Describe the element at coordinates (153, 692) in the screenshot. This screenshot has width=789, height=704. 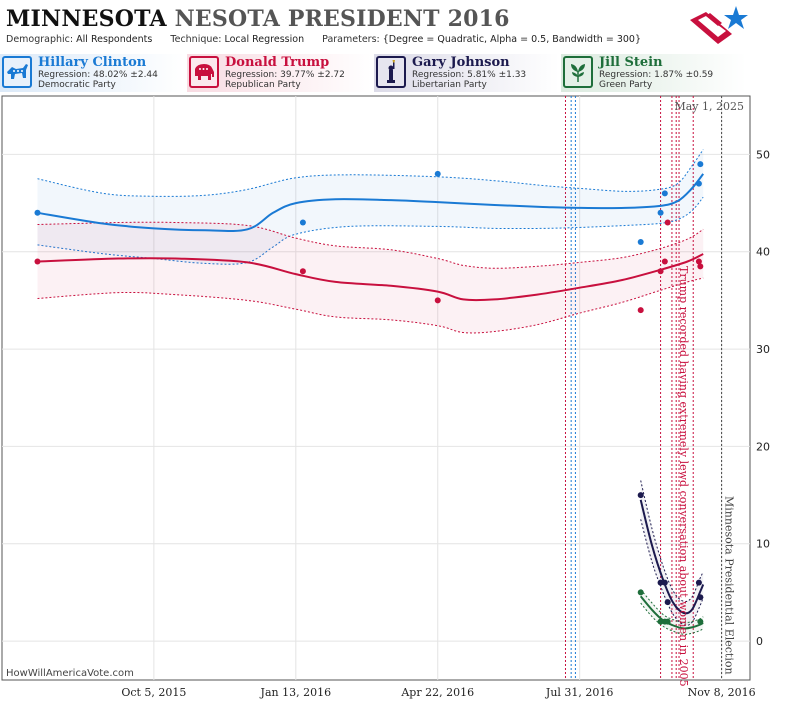
I see `x-tick-label: Oct 5, 2015` at that location.